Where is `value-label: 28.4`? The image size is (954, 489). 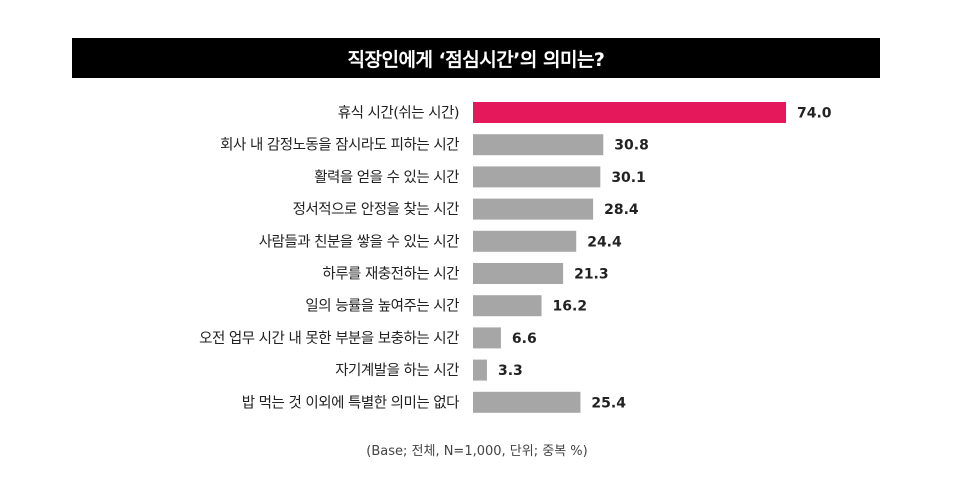 value-label: 28.4 is located at coordinates (621, 210).